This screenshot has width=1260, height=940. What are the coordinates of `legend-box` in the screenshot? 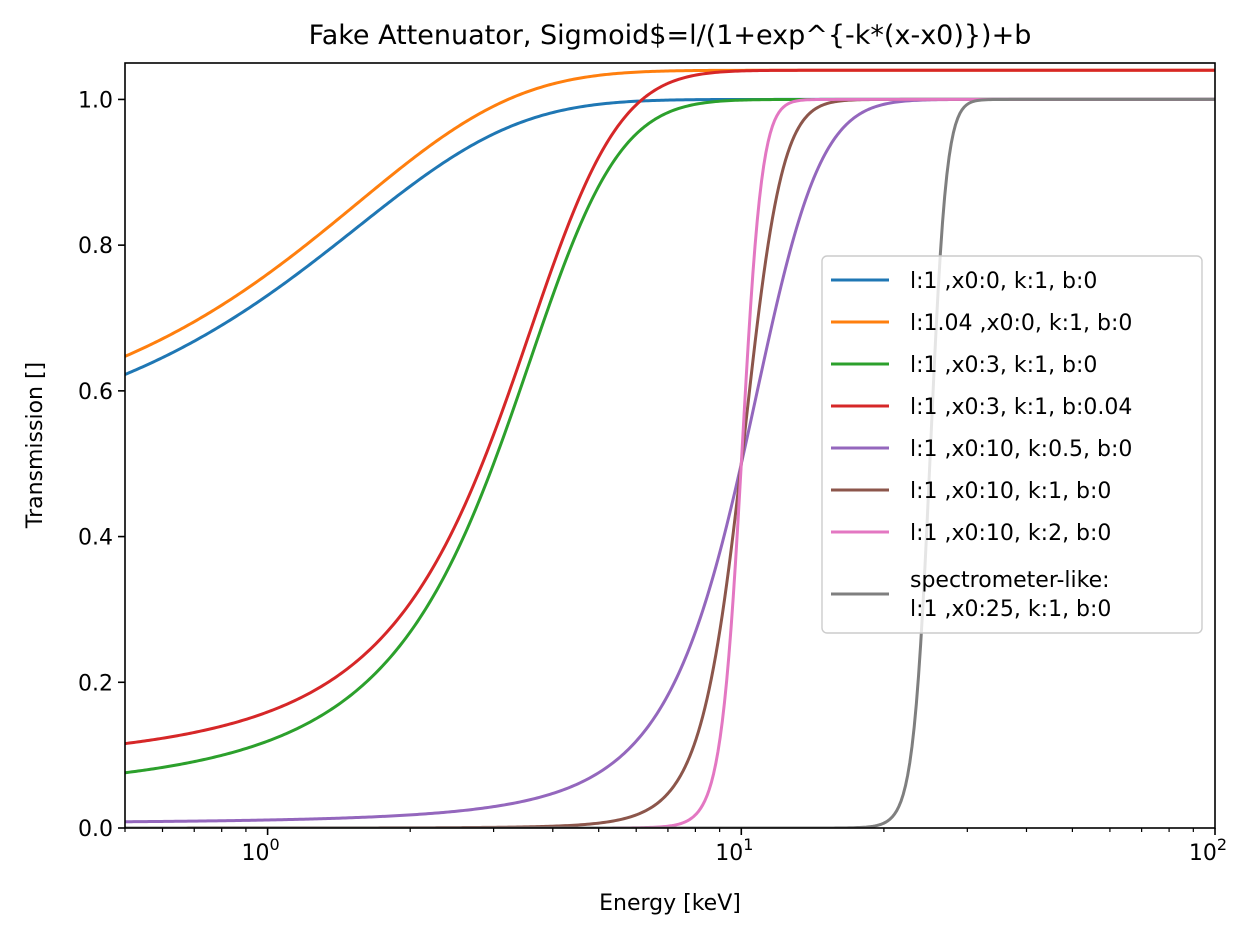 It's located at (1012, 444).